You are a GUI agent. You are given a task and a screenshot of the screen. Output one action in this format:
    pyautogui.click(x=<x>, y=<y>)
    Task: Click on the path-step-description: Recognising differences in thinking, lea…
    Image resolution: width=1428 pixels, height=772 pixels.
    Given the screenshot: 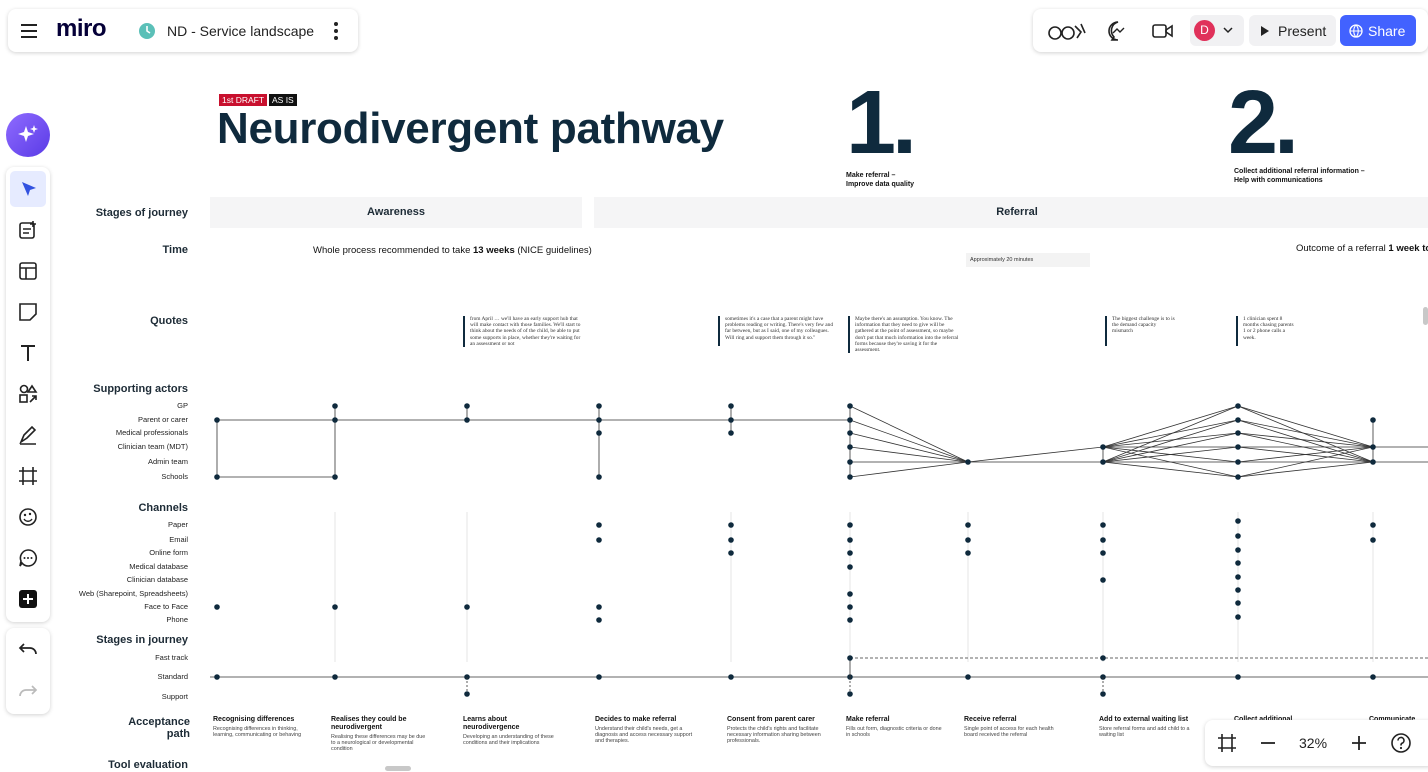 What is the action you would take?
    pyautogui.click(x=257, y=732)
    